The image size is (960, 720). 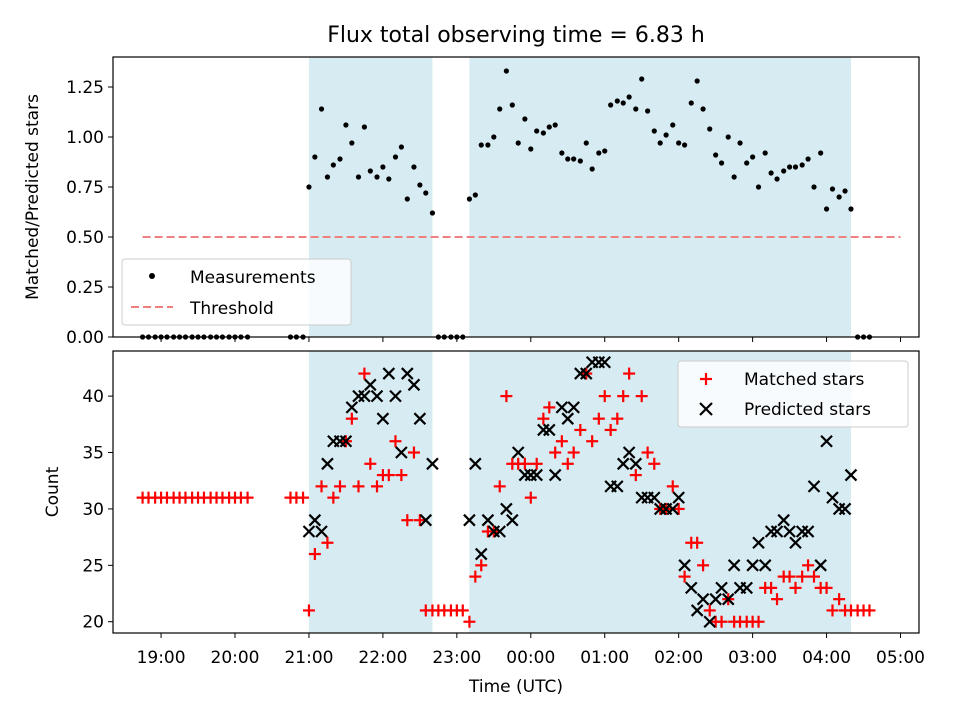 I want to click on top-y-tick-label: 0.25, so click(x=85, y=288).